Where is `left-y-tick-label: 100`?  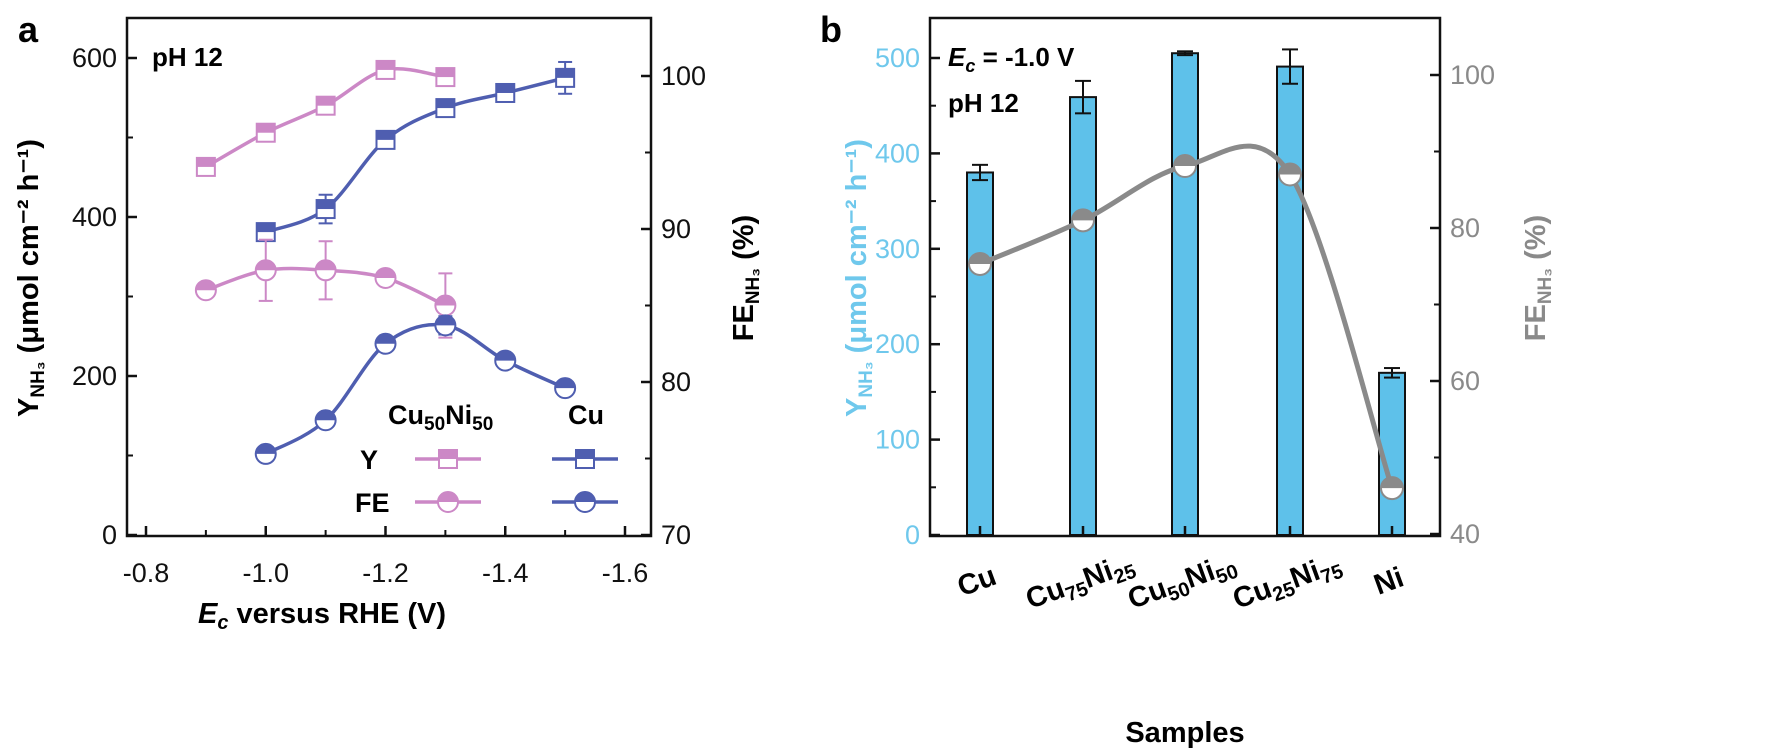
left-y-tick-label: 100 is located at coordinates (897, 440).